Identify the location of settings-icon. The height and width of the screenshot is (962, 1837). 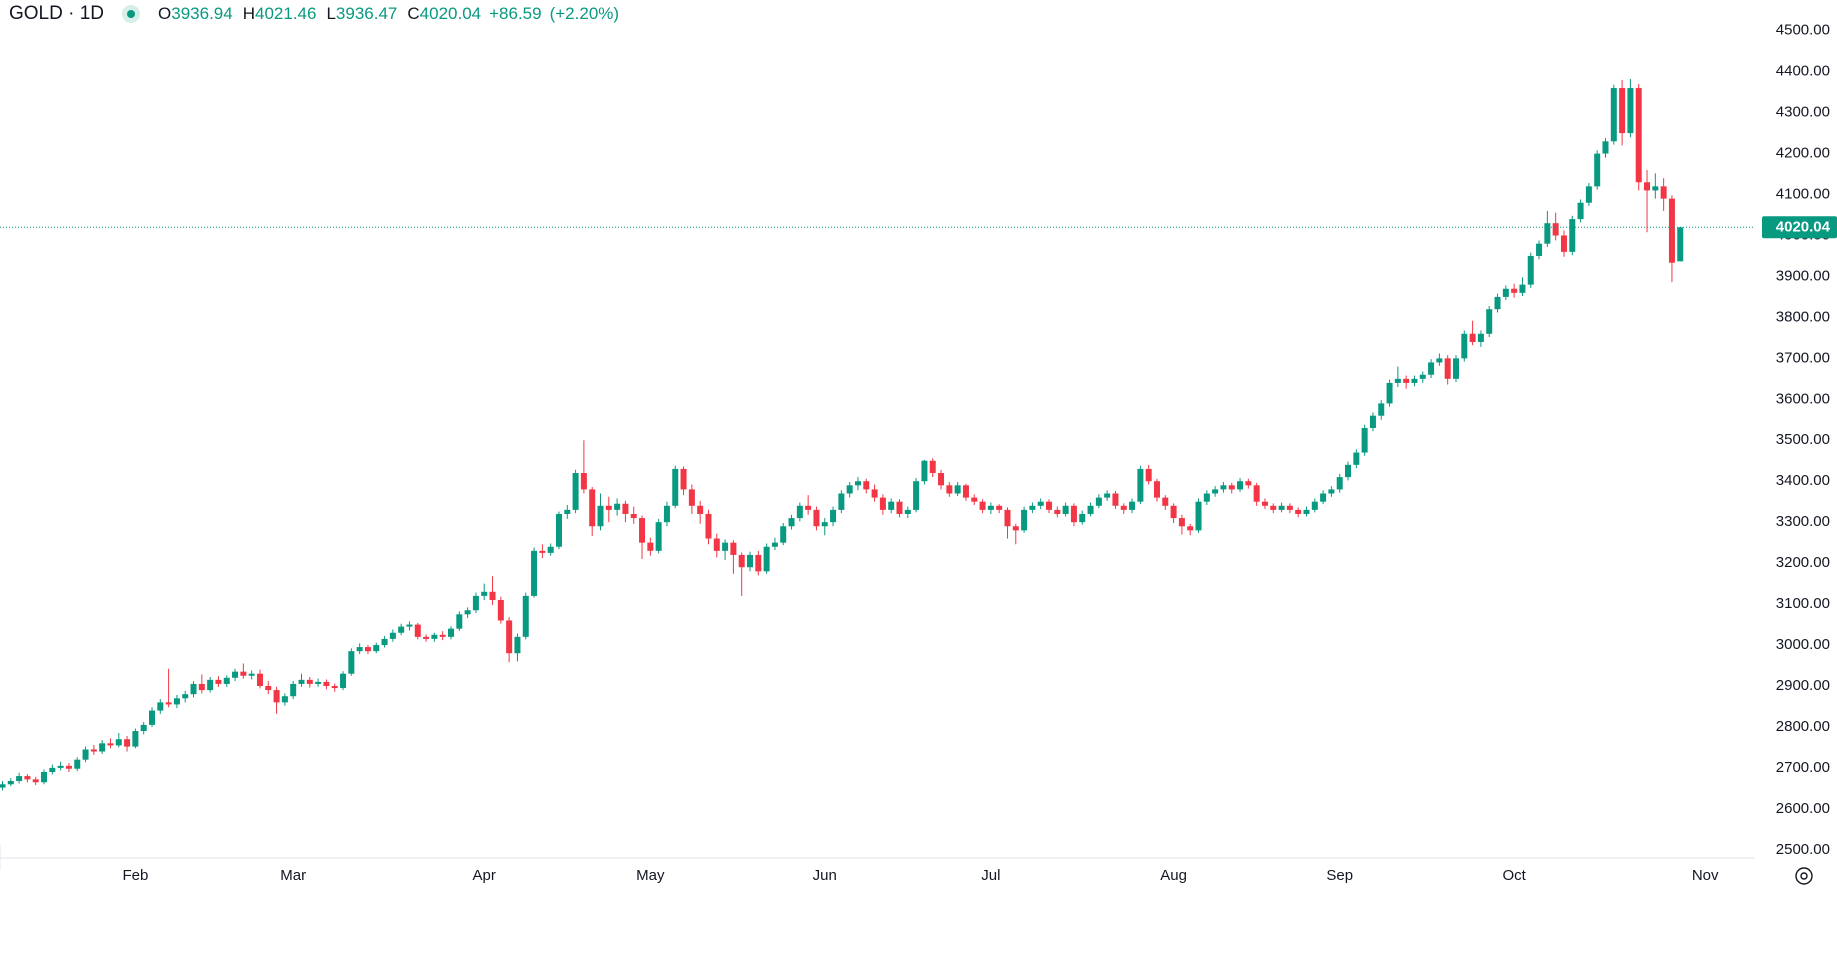
(1804, 876).